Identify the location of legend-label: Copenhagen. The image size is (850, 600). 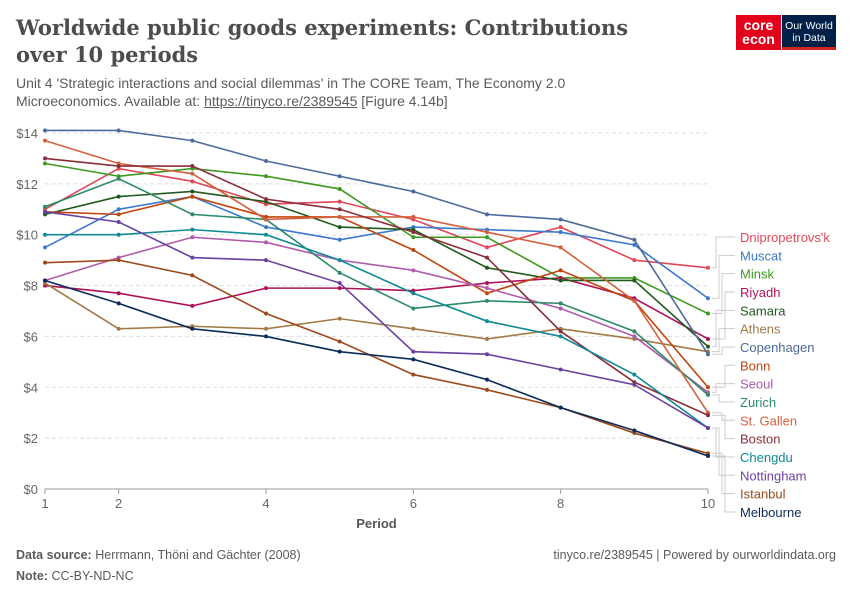
(777, 347).